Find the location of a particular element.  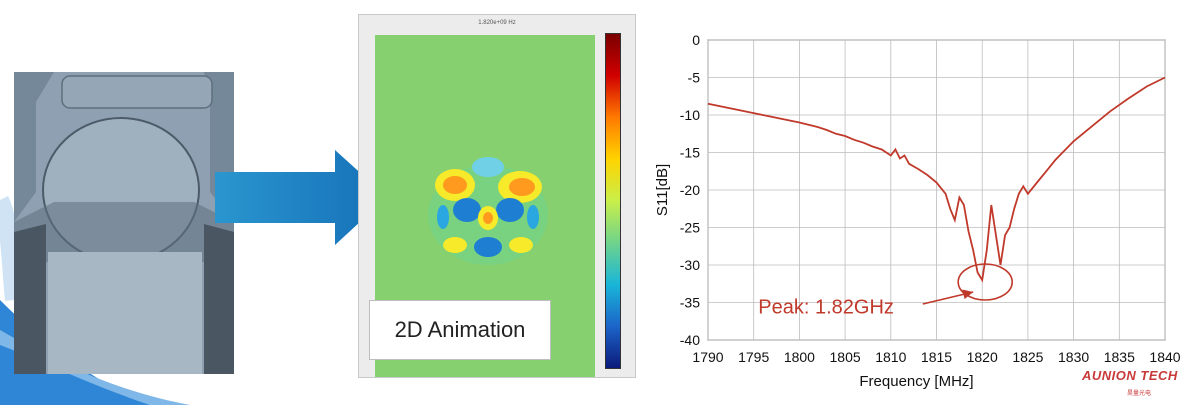

color-scale-bar is located at coordinates (613, 201).